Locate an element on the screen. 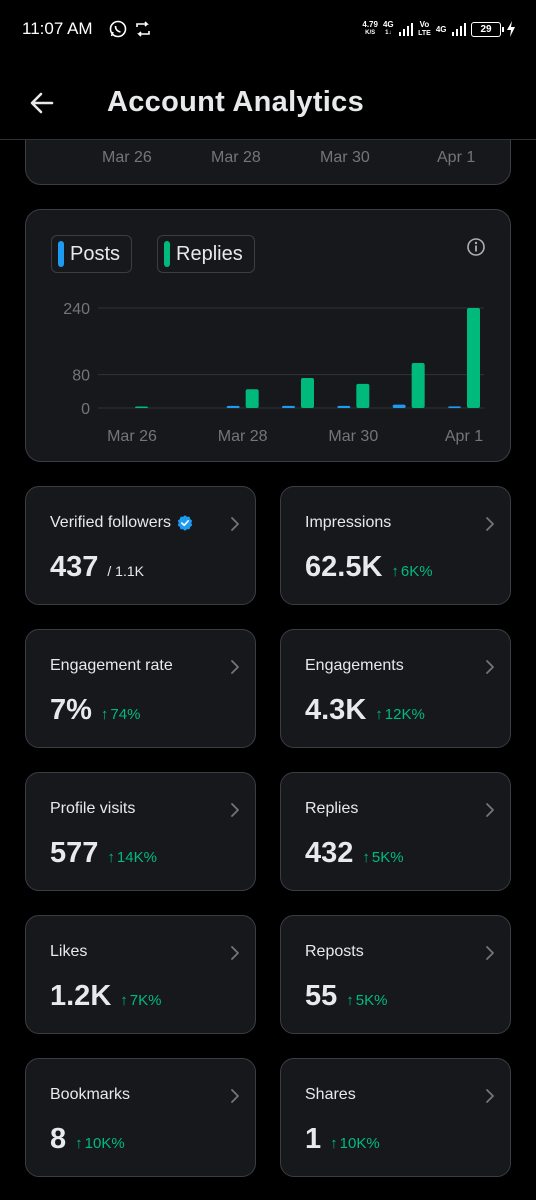 Image resolution: width=536 pixels, height=1200 pixels. volte-bottom: LTE is located at coordinates (424, 33).